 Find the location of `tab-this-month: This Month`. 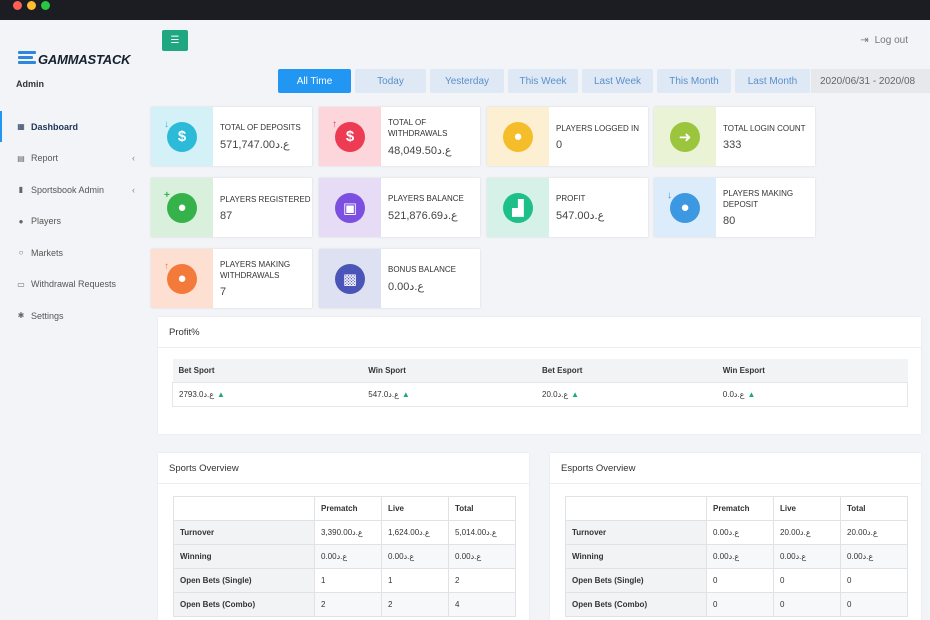

tab-this-month: This Month is located at coordinates (694, 81).